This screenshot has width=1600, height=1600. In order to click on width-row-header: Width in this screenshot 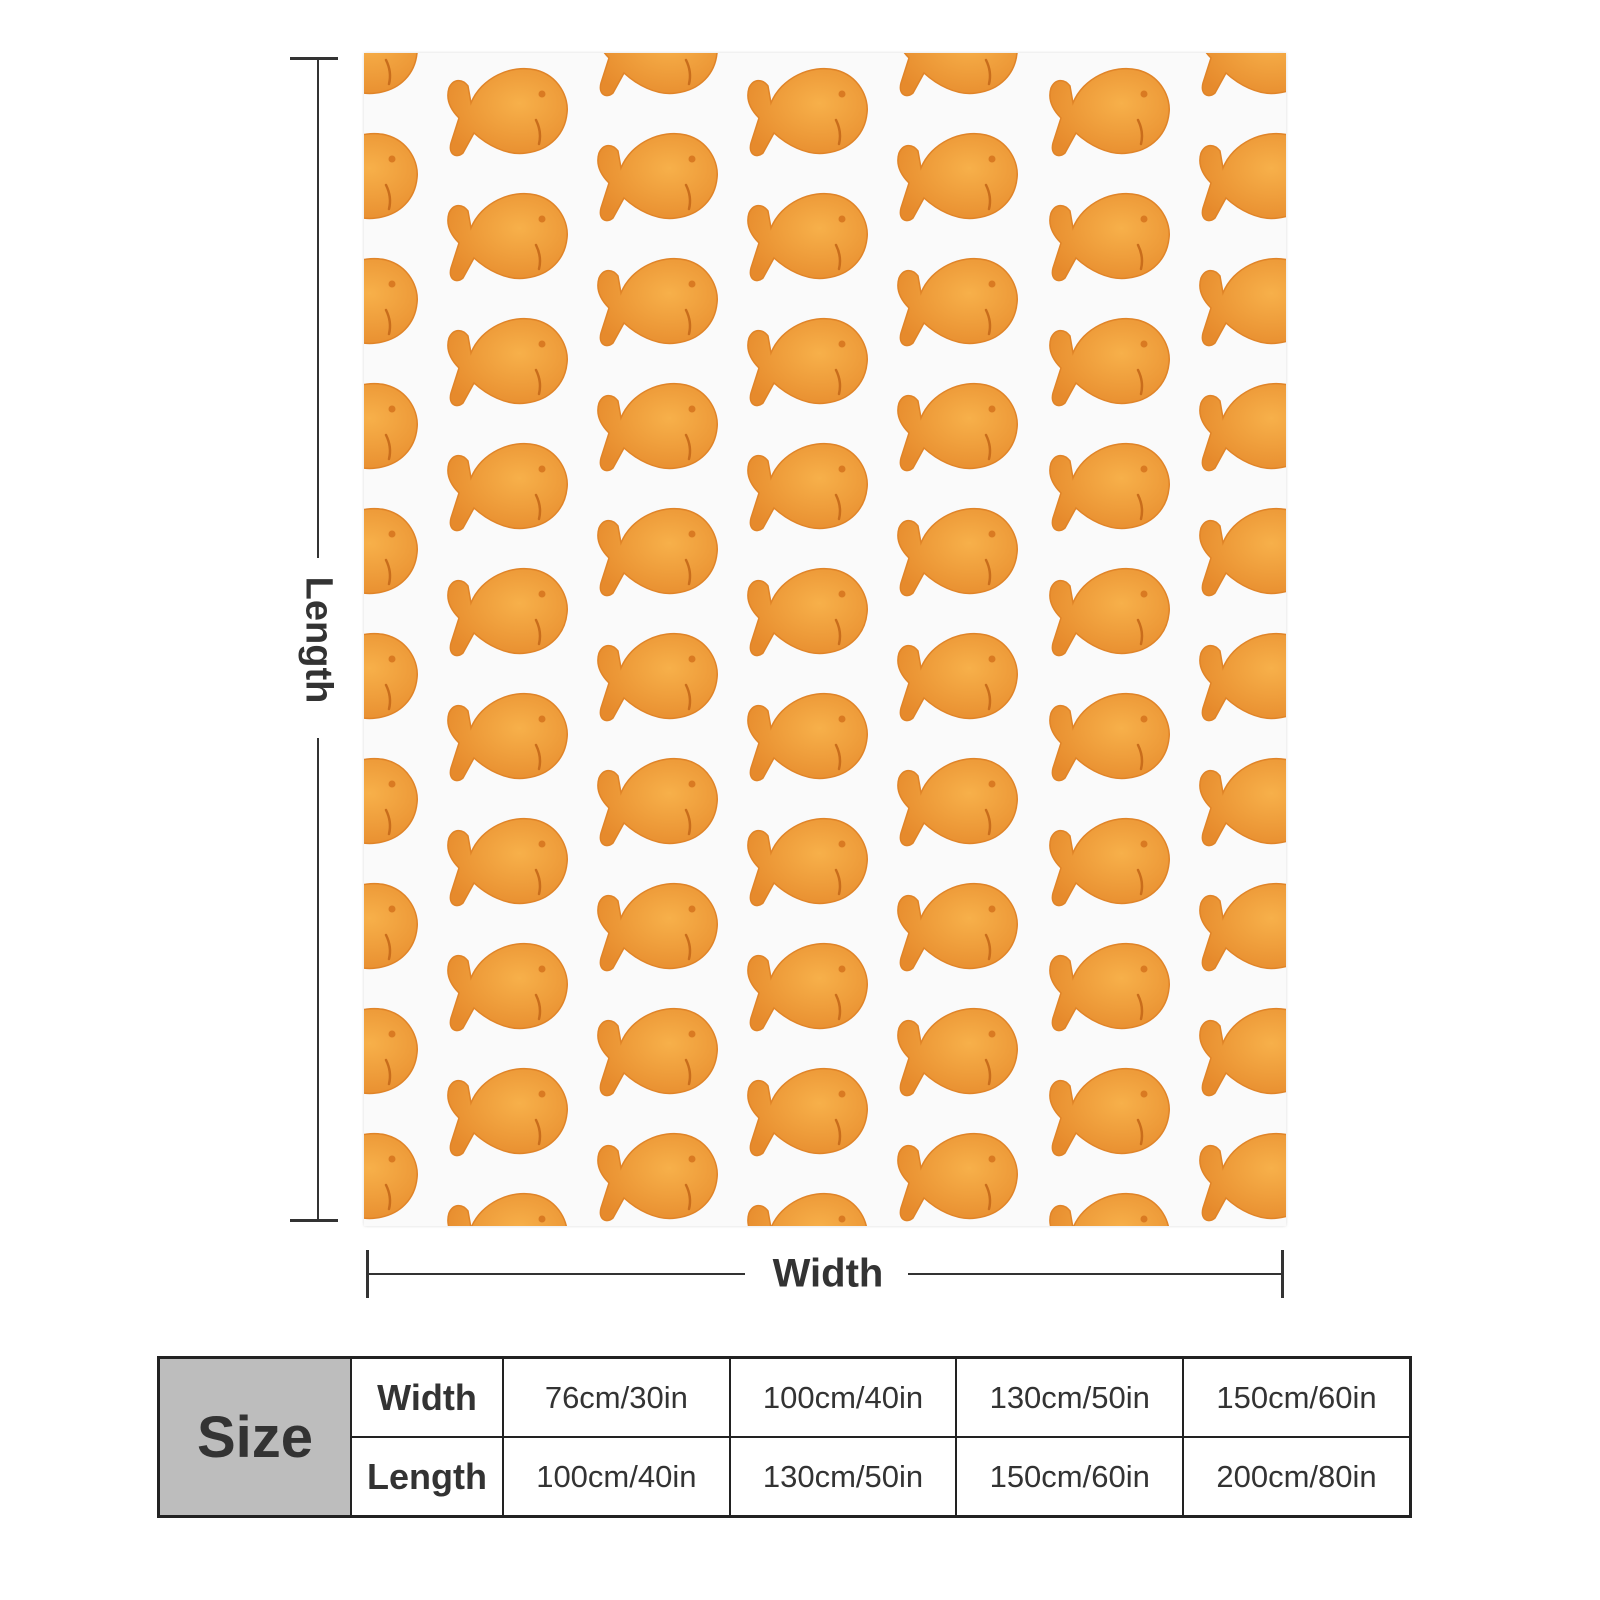, I will do `click(427, 1397)`.